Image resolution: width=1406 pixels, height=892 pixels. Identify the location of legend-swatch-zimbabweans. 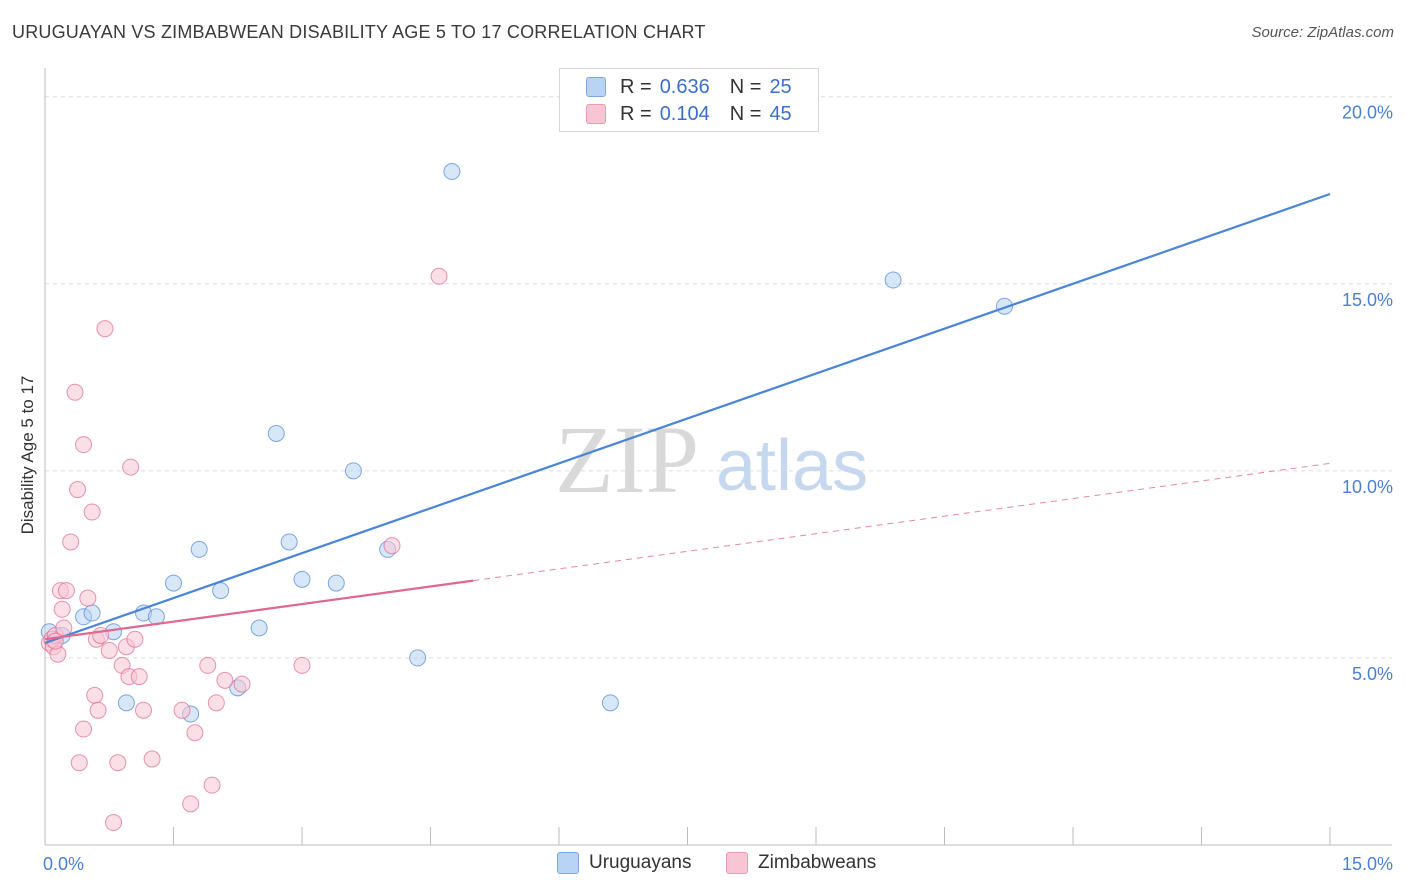
(596, 114).